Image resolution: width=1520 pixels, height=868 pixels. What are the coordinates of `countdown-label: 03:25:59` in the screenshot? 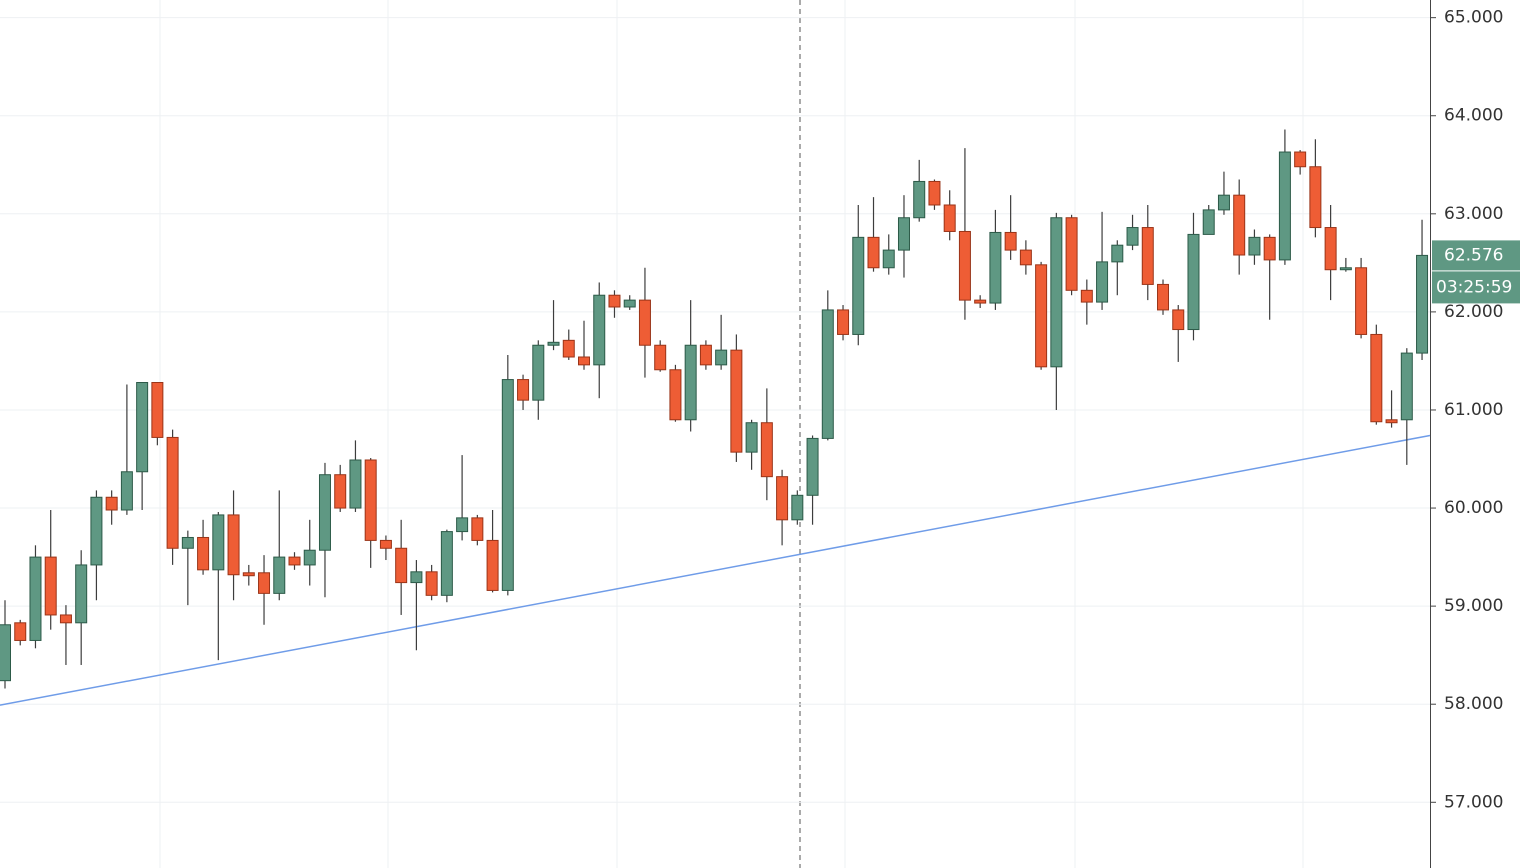 It's located at (1474, 287).